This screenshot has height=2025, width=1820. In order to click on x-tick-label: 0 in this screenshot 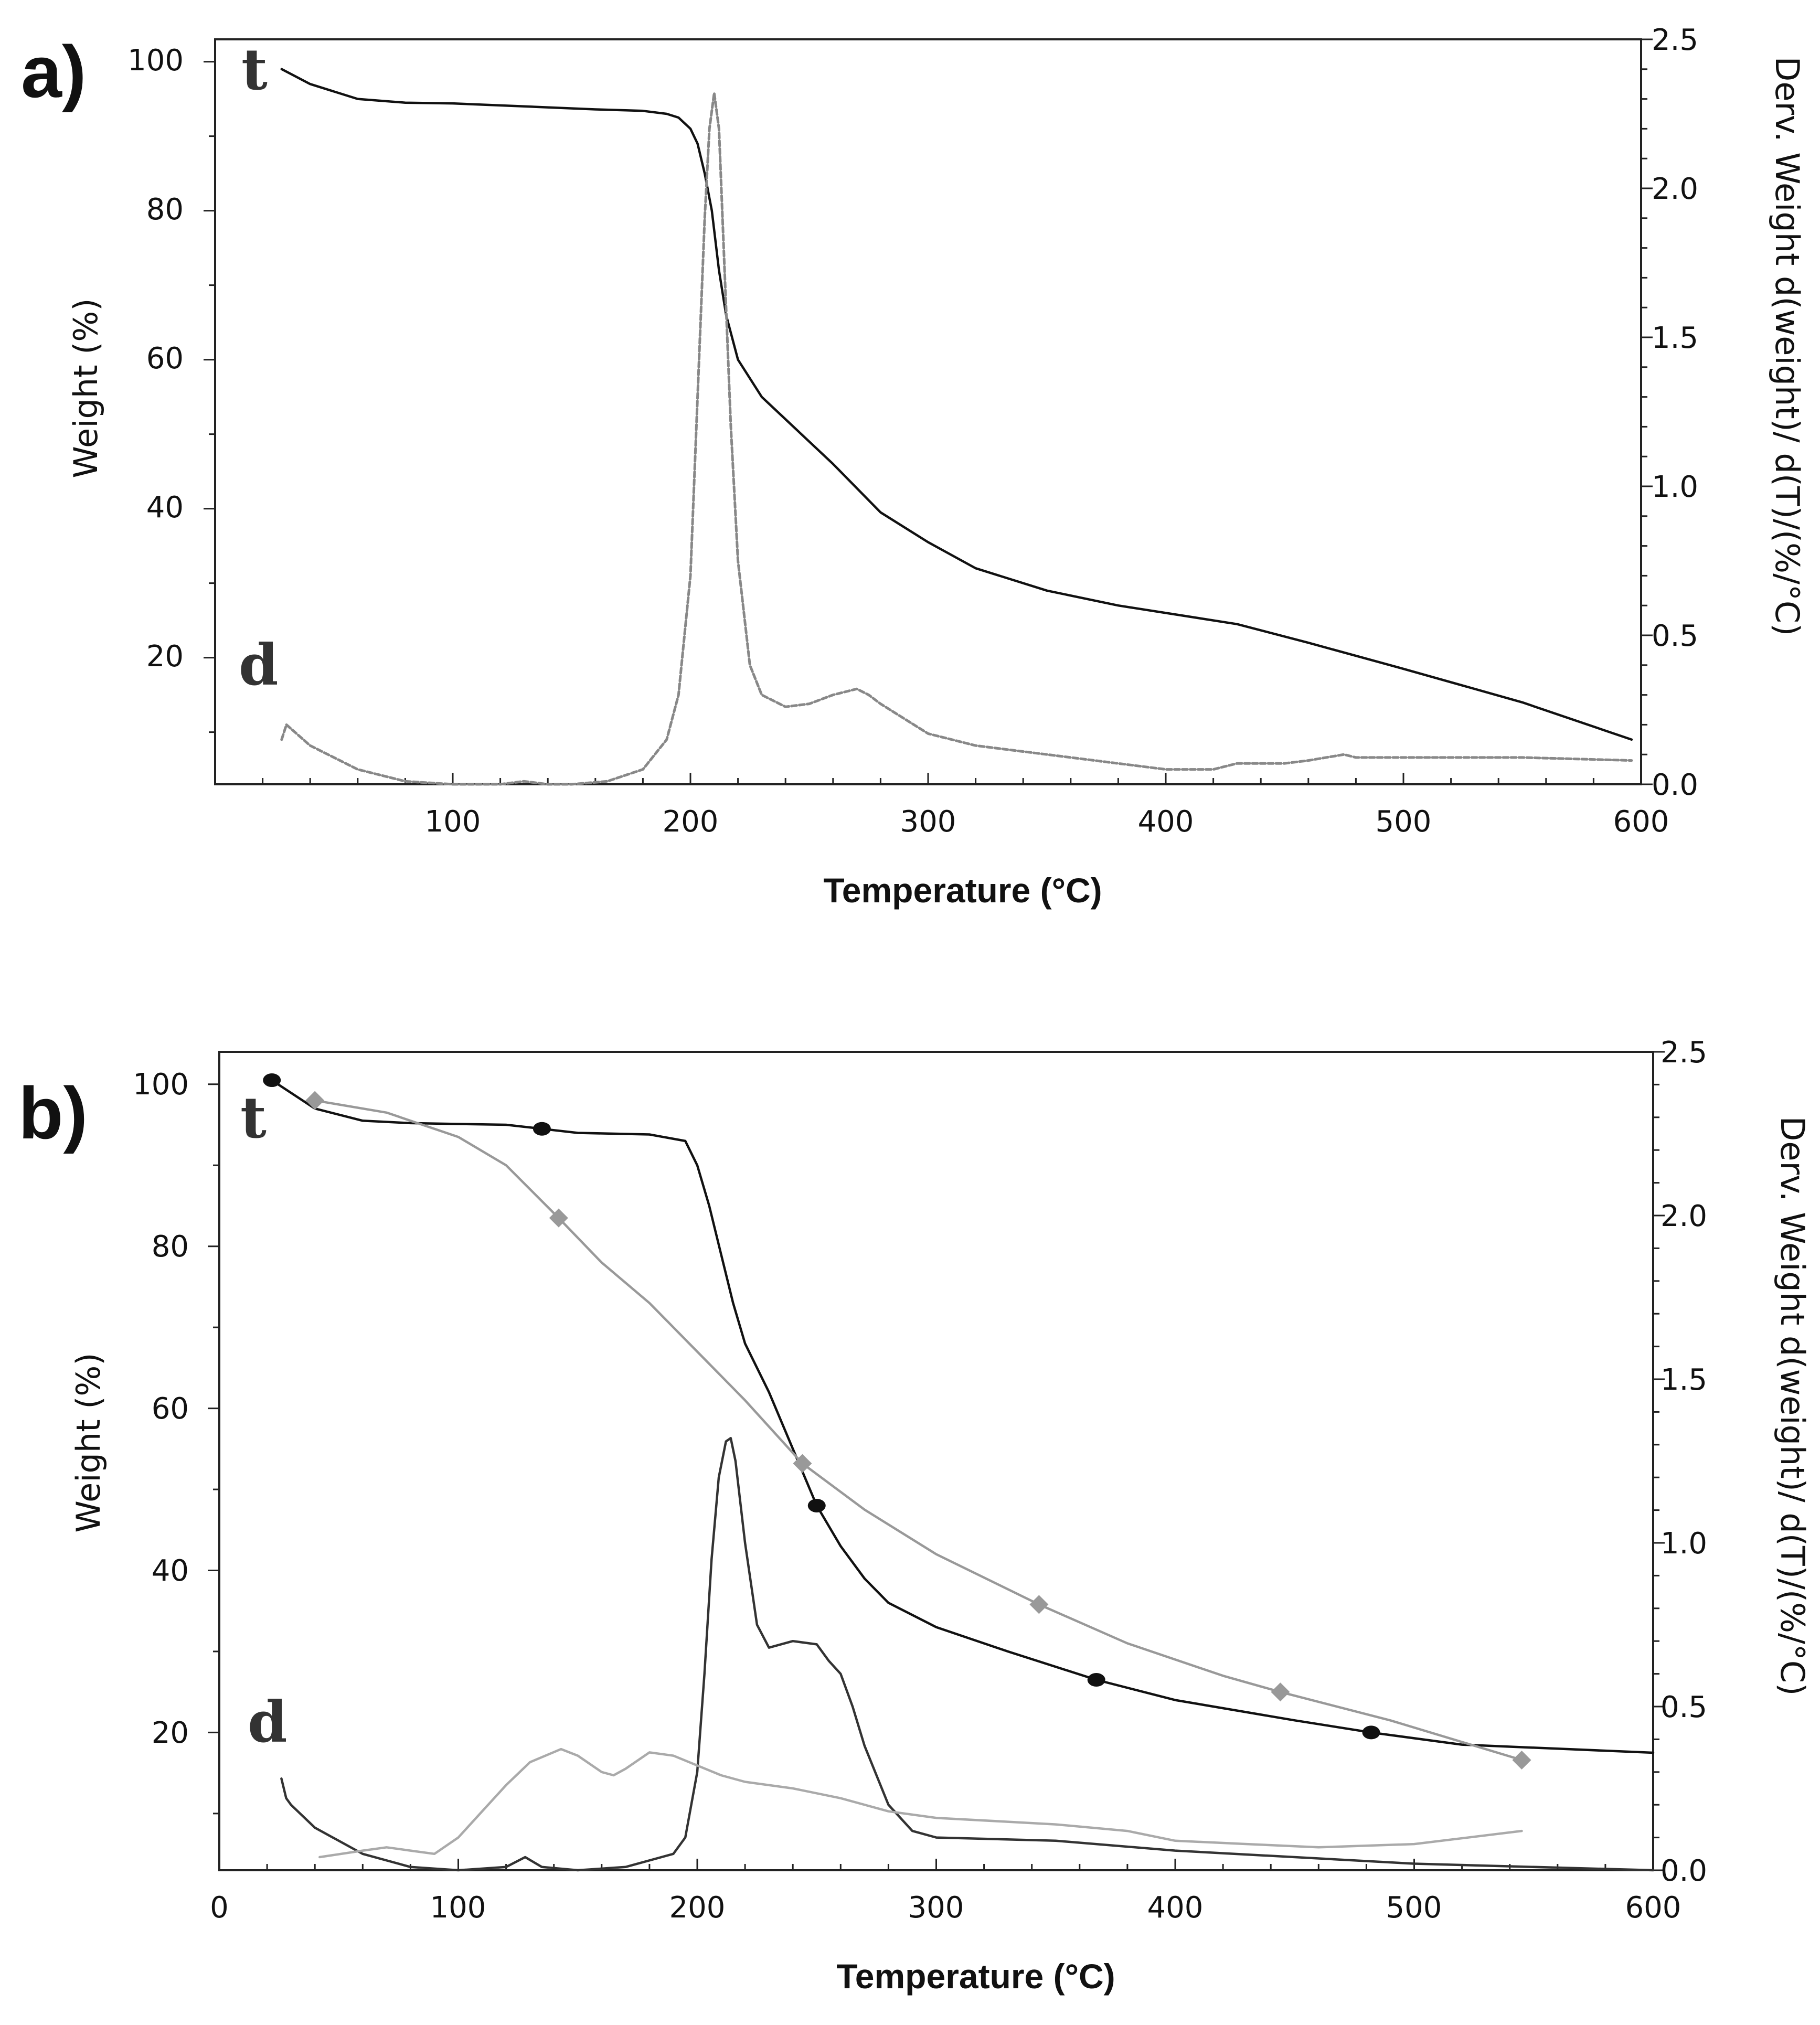, I will do `click(219, 1908)`.